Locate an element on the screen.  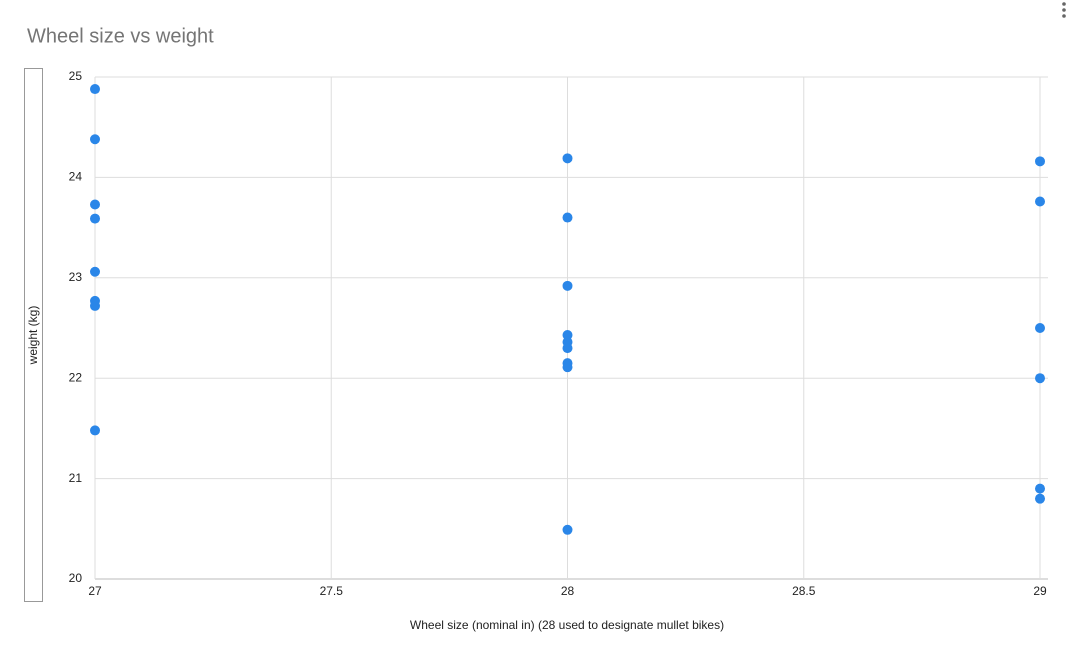
x-tick-label: 27.5 is located at coordinates (332, 591).